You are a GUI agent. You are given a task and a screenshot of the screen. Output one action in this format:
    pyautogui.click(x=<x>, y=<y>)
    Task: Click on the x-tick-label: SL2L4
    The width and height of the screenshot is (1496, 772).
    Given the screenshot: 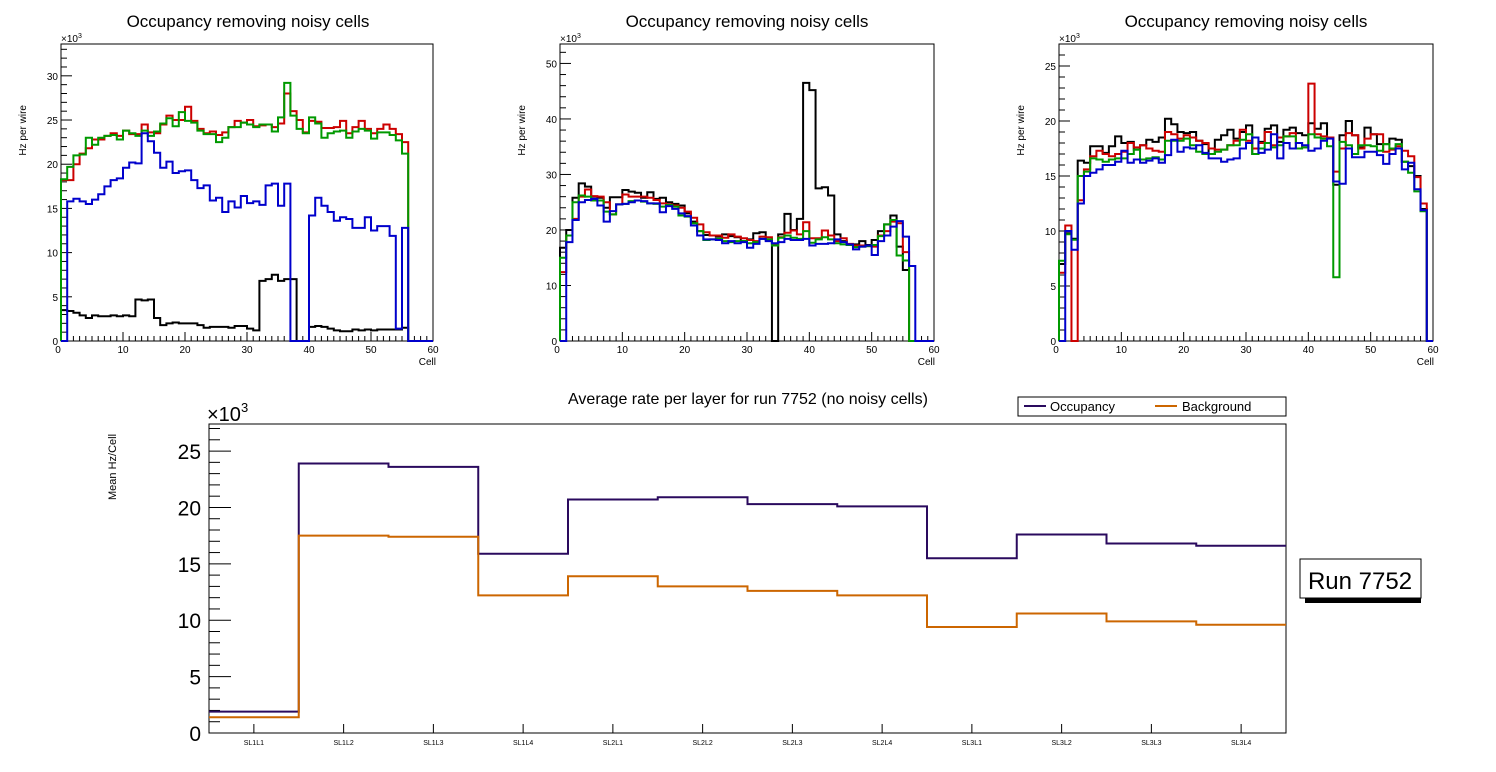 What is the action you would take?
    pyautogui.click(x=882, y=743)
    